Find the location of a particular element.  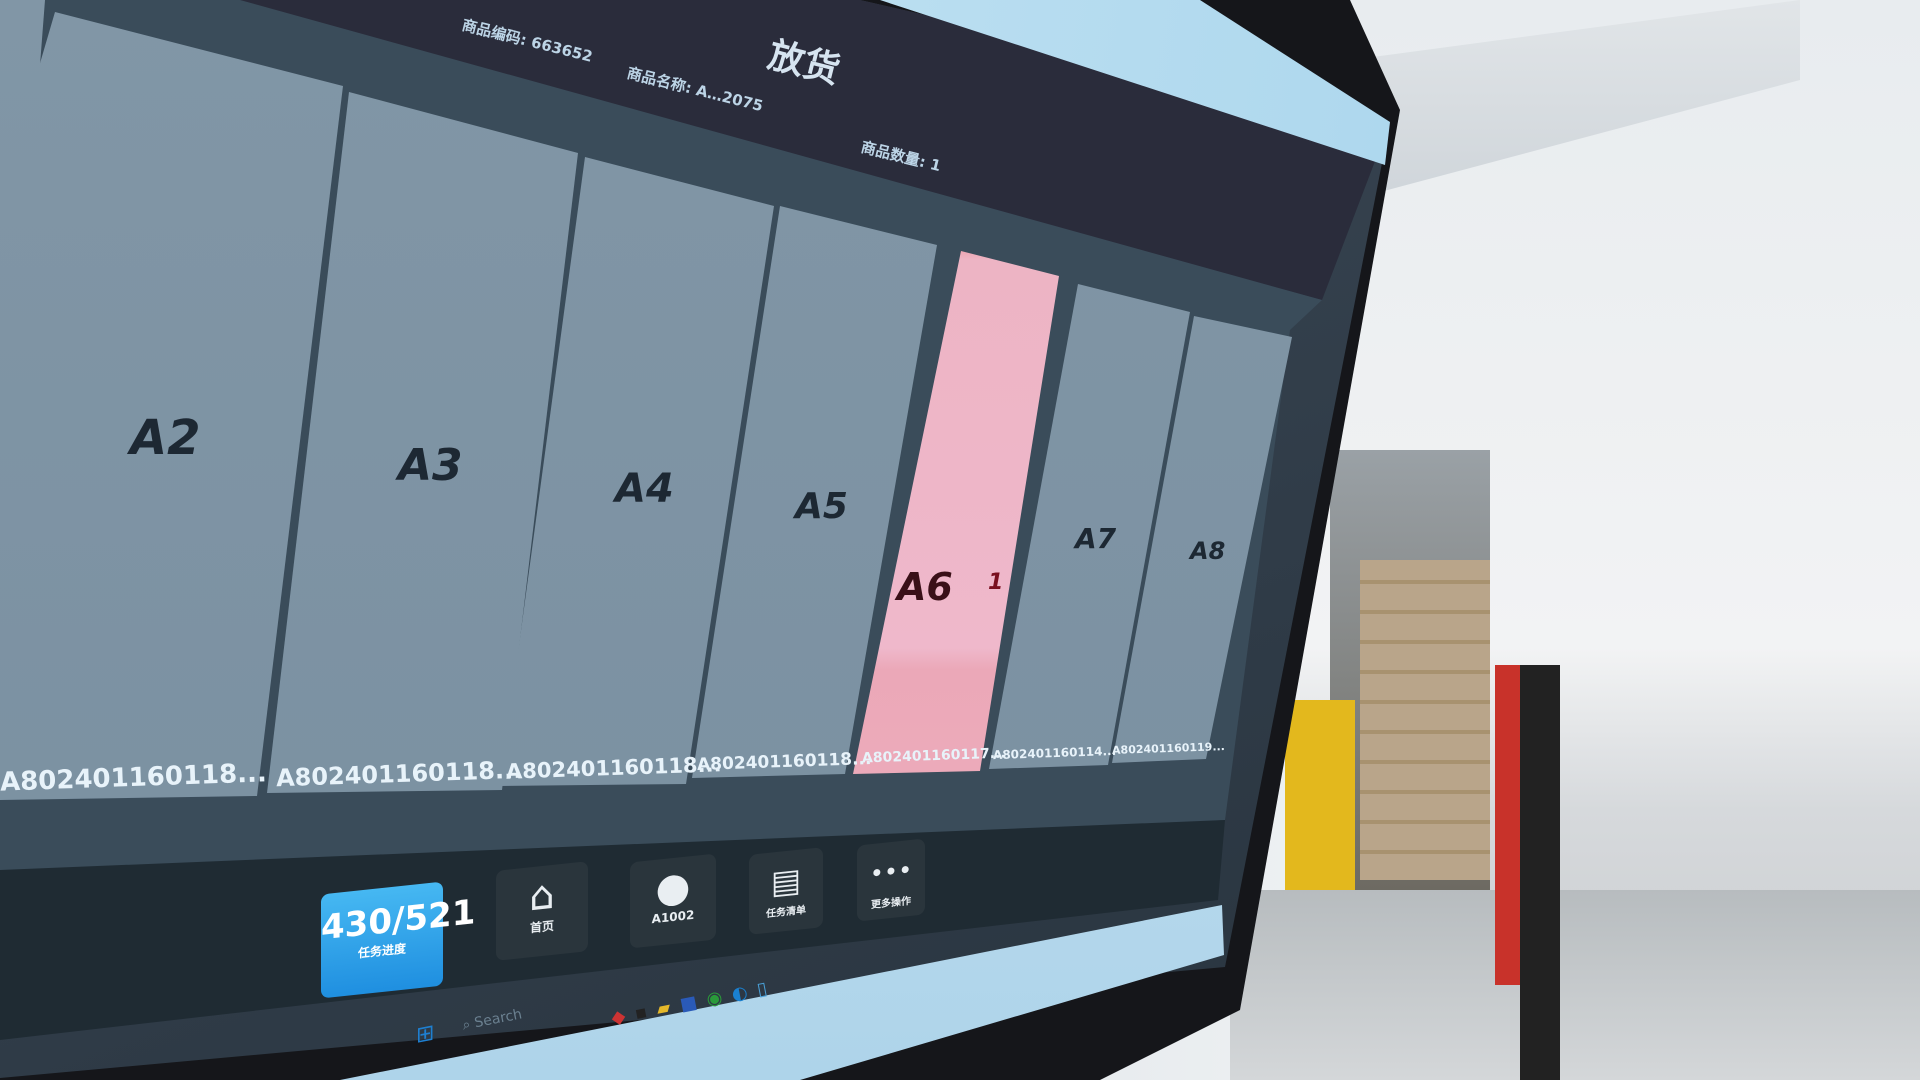

task-progress-button: 430/521 任务进度 is located at coordinates (398, 940).